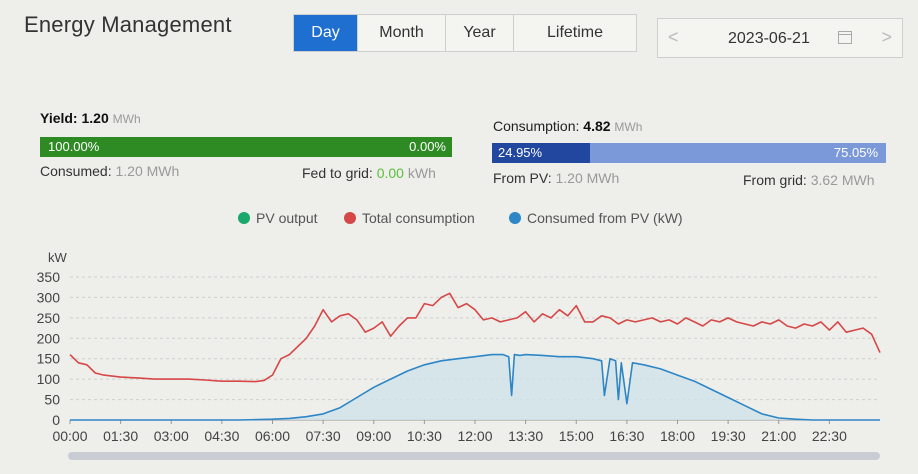  What do you see at coordinates (49, 338) in the screenshot?
I see `y-tick-200: 200` at bounding box center [49, 338].